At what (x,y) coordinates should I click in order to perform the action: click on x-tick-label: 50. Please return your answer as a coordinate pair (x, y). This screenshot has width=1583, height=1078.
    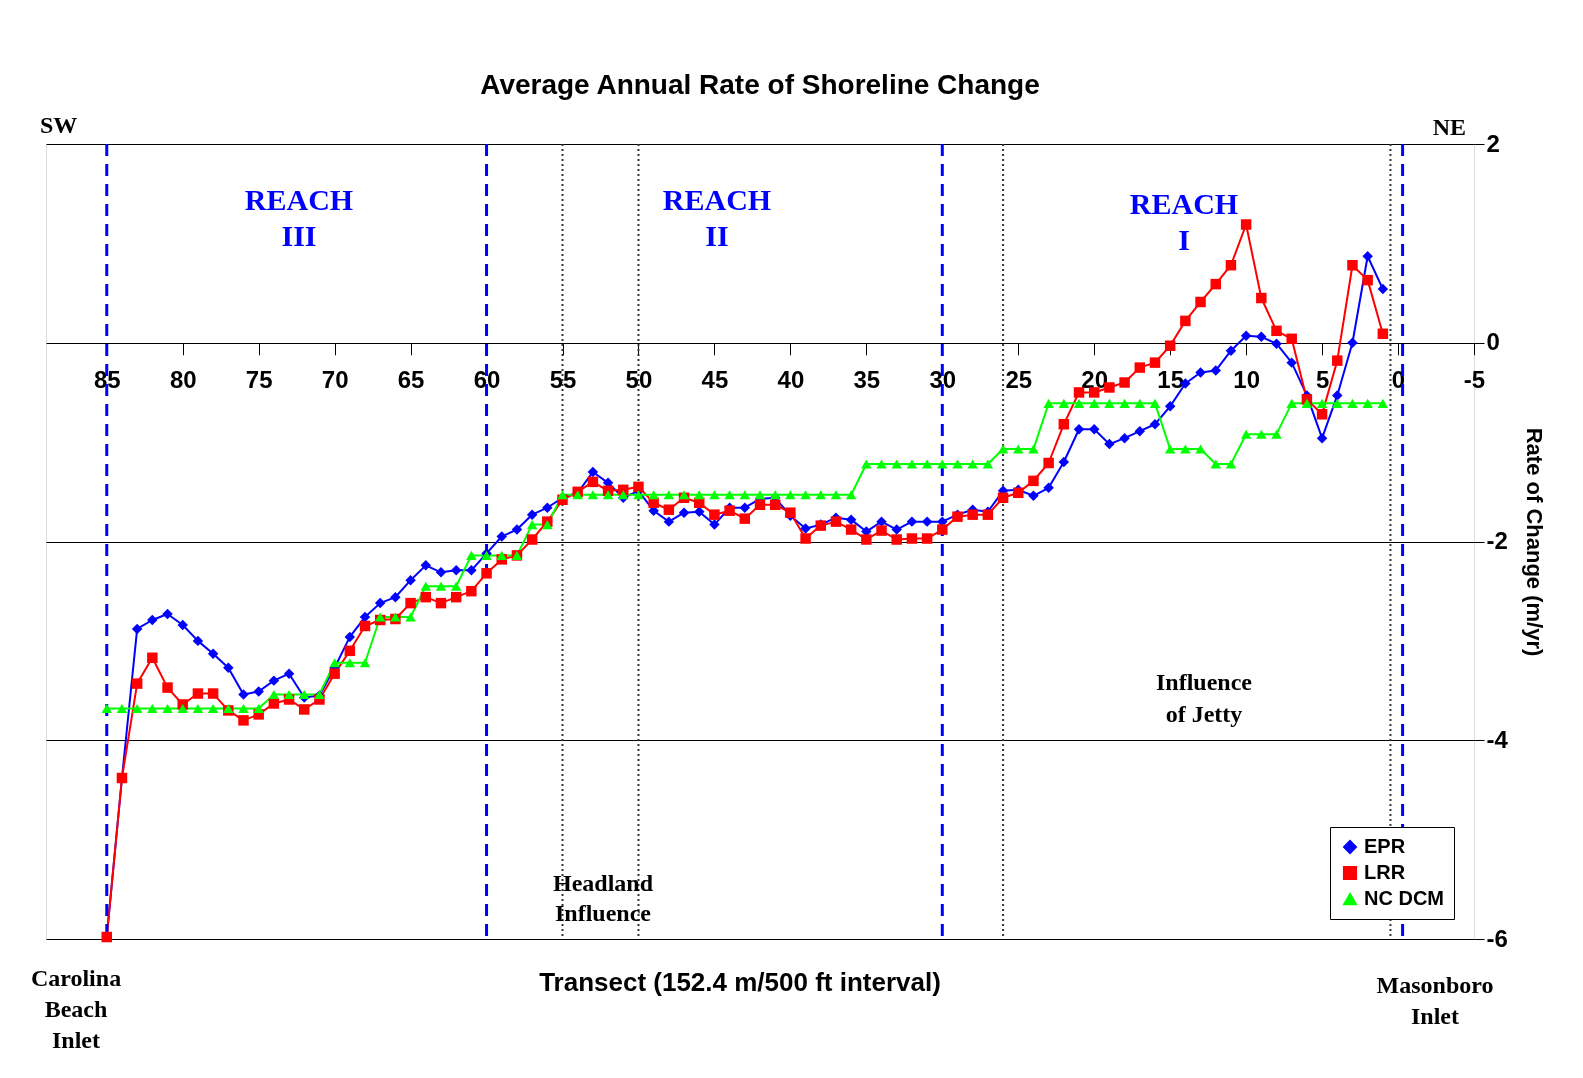
    Looking at the image, I should click on (639, 380).